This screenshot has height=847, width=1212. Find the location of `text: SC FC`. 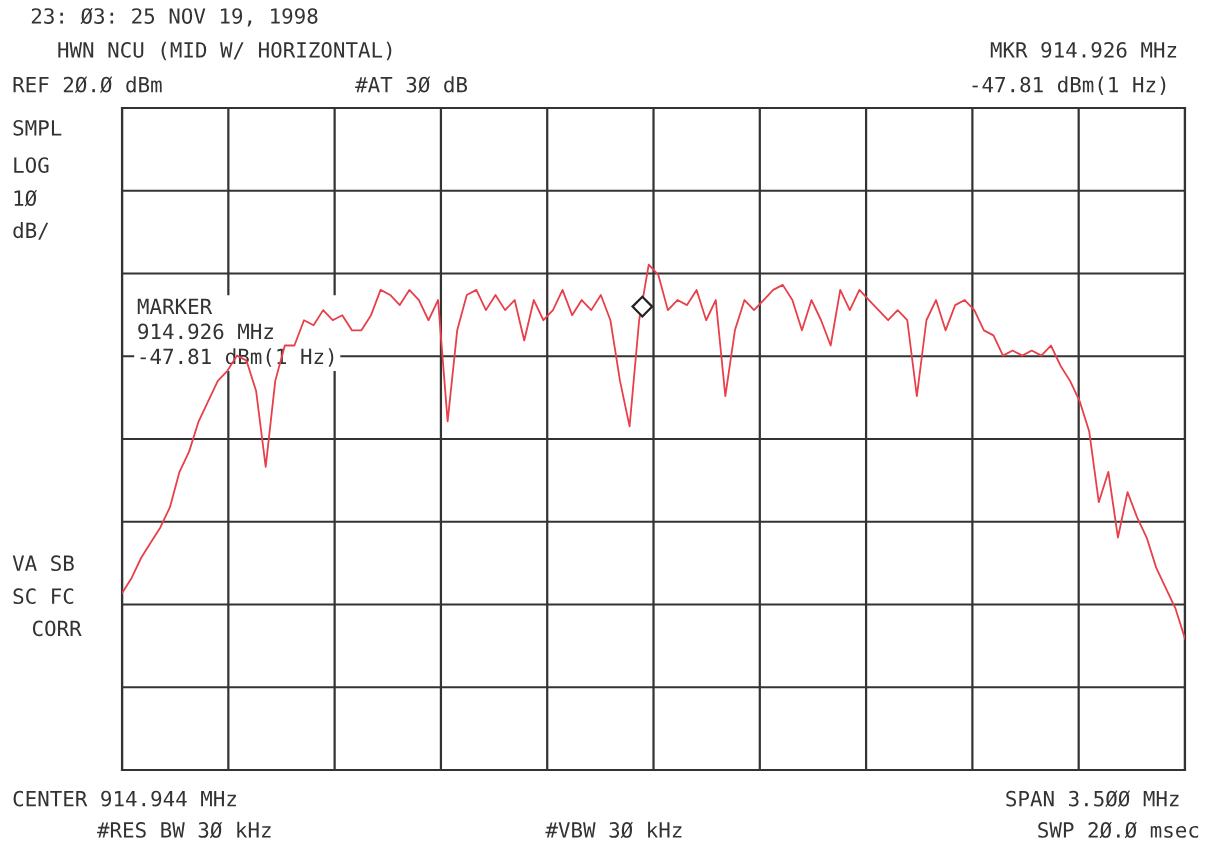

text: SC FC is located at coordinates (43, 596).